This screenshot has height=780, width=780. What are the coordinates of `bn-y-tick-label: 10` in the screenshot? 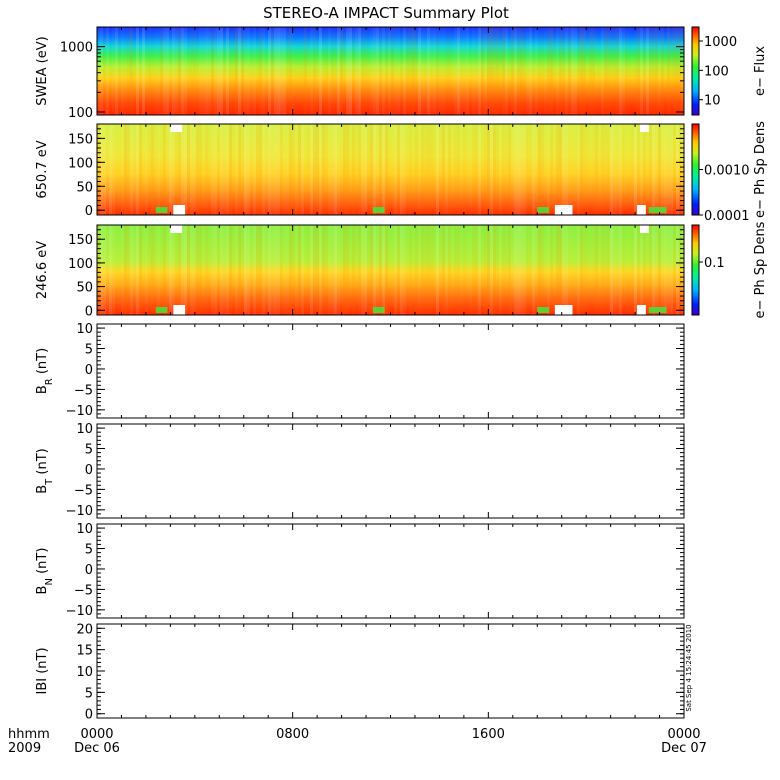 It's located at (84, 529).